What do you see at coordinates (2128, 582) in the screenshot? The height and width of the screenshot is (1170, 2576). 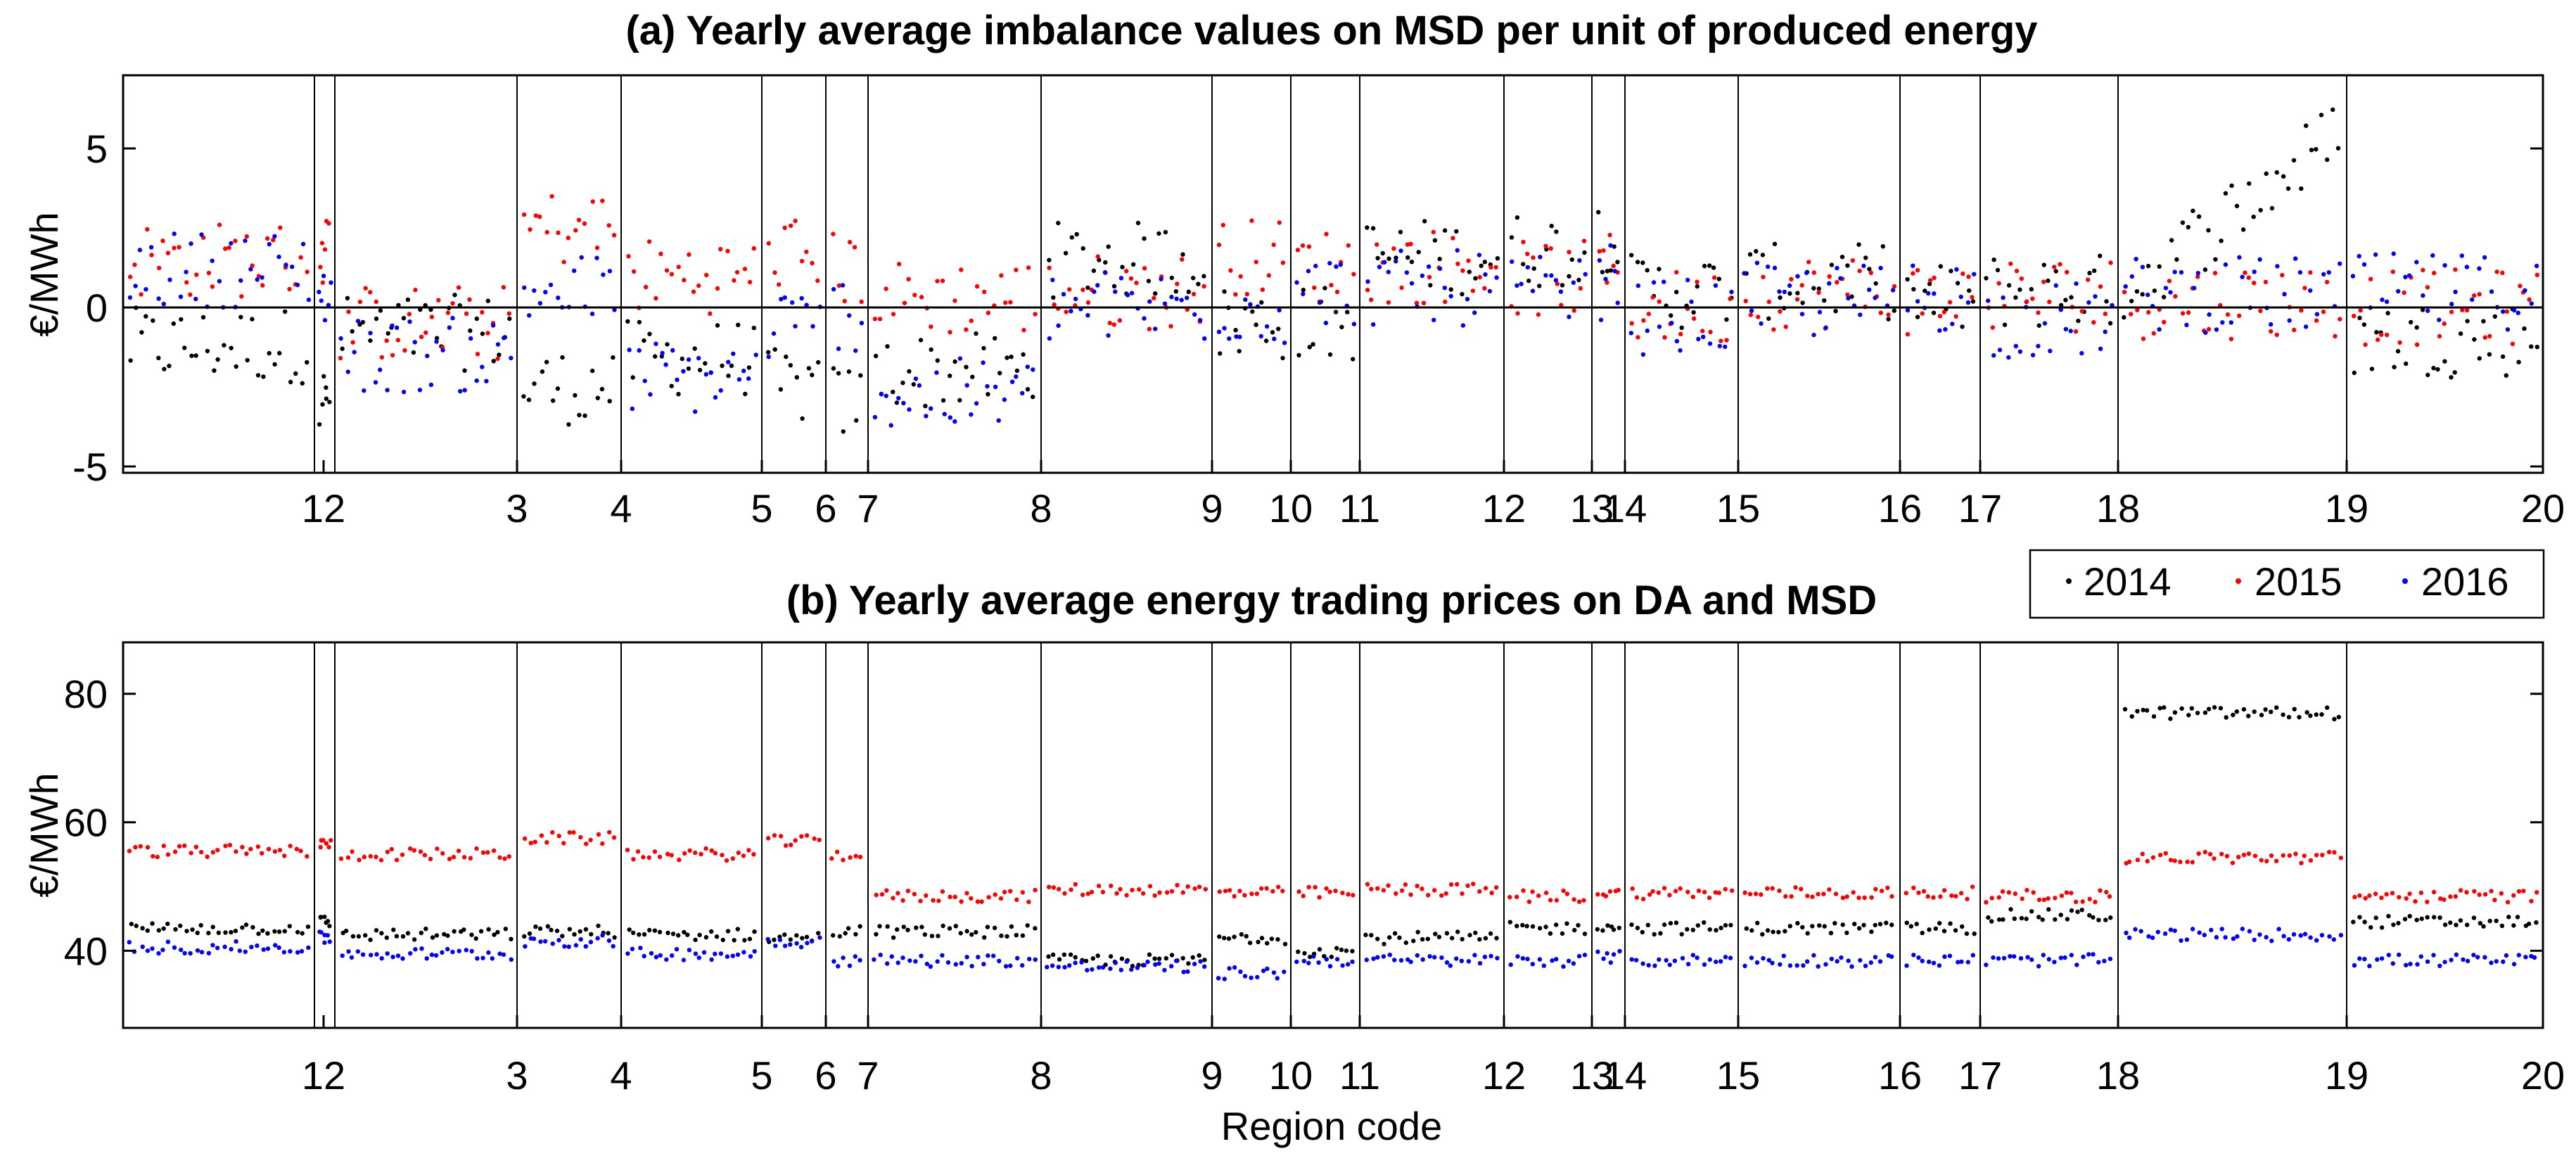 I see `legend-label-2014: 2014` at bounding box center [2128, 582].